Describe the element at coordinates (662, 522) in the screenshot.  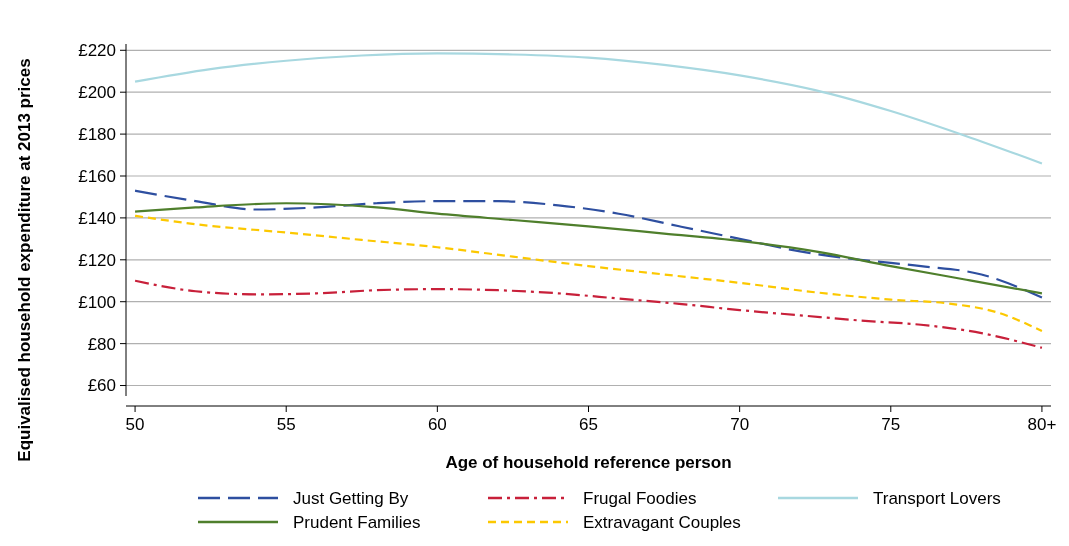
I see `legend-label: Extravagant Couples` at that location.